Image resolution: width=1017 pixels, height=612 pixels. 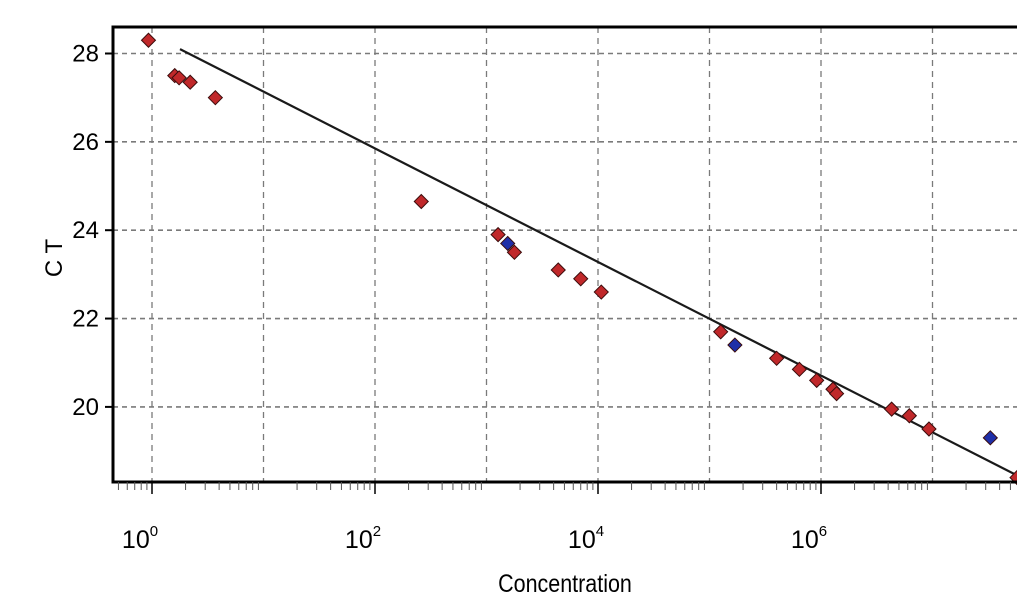 I want to click on y-tick-label: 22, so click(x=85, y=319).